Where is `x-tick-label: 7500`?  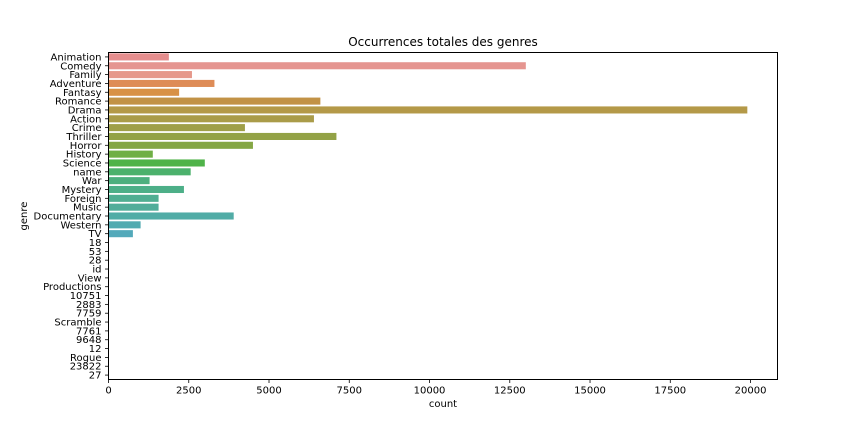 x-tick-label: 7500 is located at coordinates (349, 391).